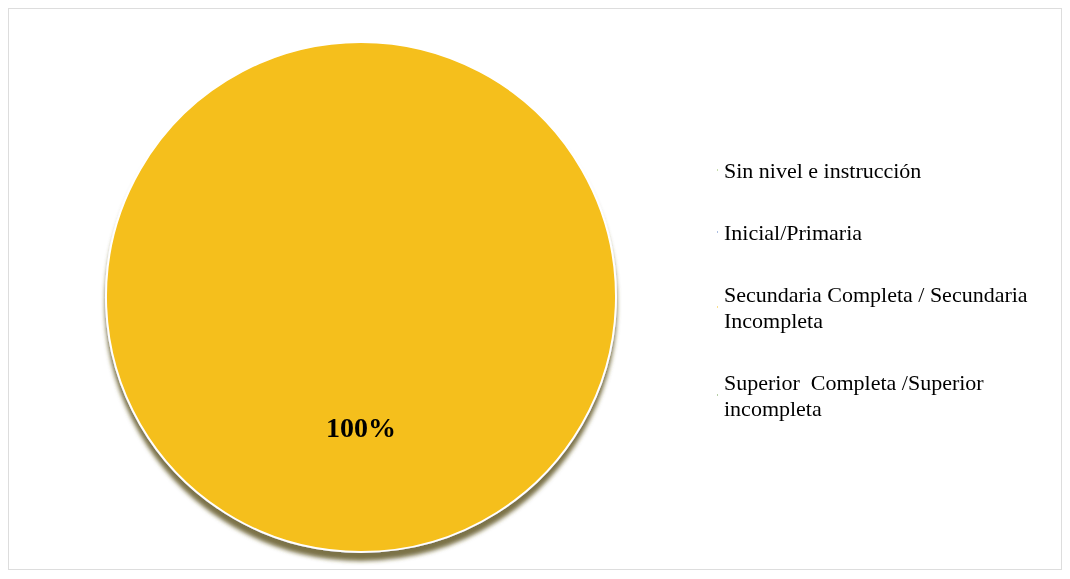 This screenshot has height=579, width=1070. I want to click on legend-label: Superior Completa /Superior incompleta, so click(857, 395).